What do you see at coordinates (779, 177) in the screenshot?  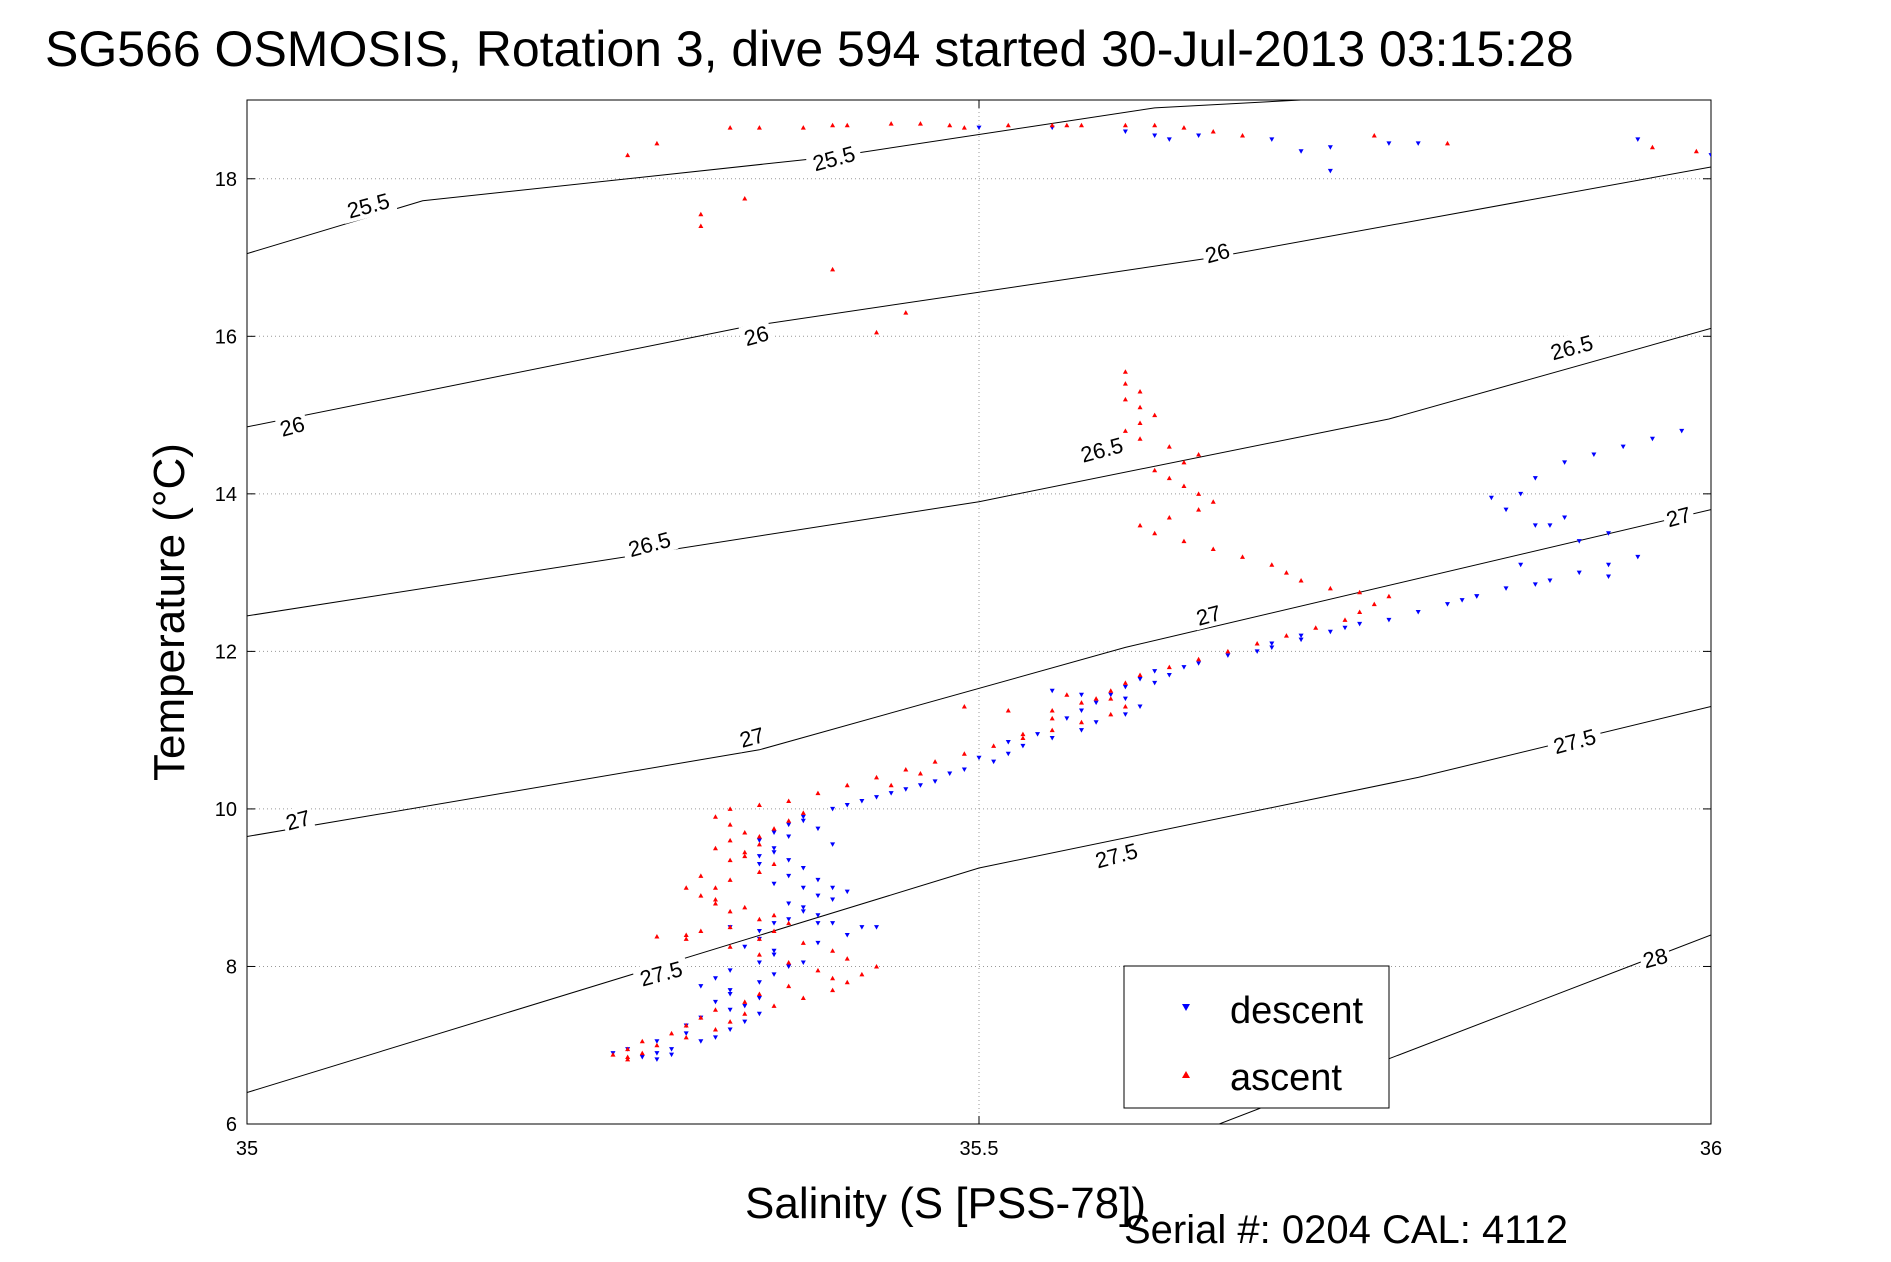 I see `isopycnal-25.5` at bounding box center [779, 177].